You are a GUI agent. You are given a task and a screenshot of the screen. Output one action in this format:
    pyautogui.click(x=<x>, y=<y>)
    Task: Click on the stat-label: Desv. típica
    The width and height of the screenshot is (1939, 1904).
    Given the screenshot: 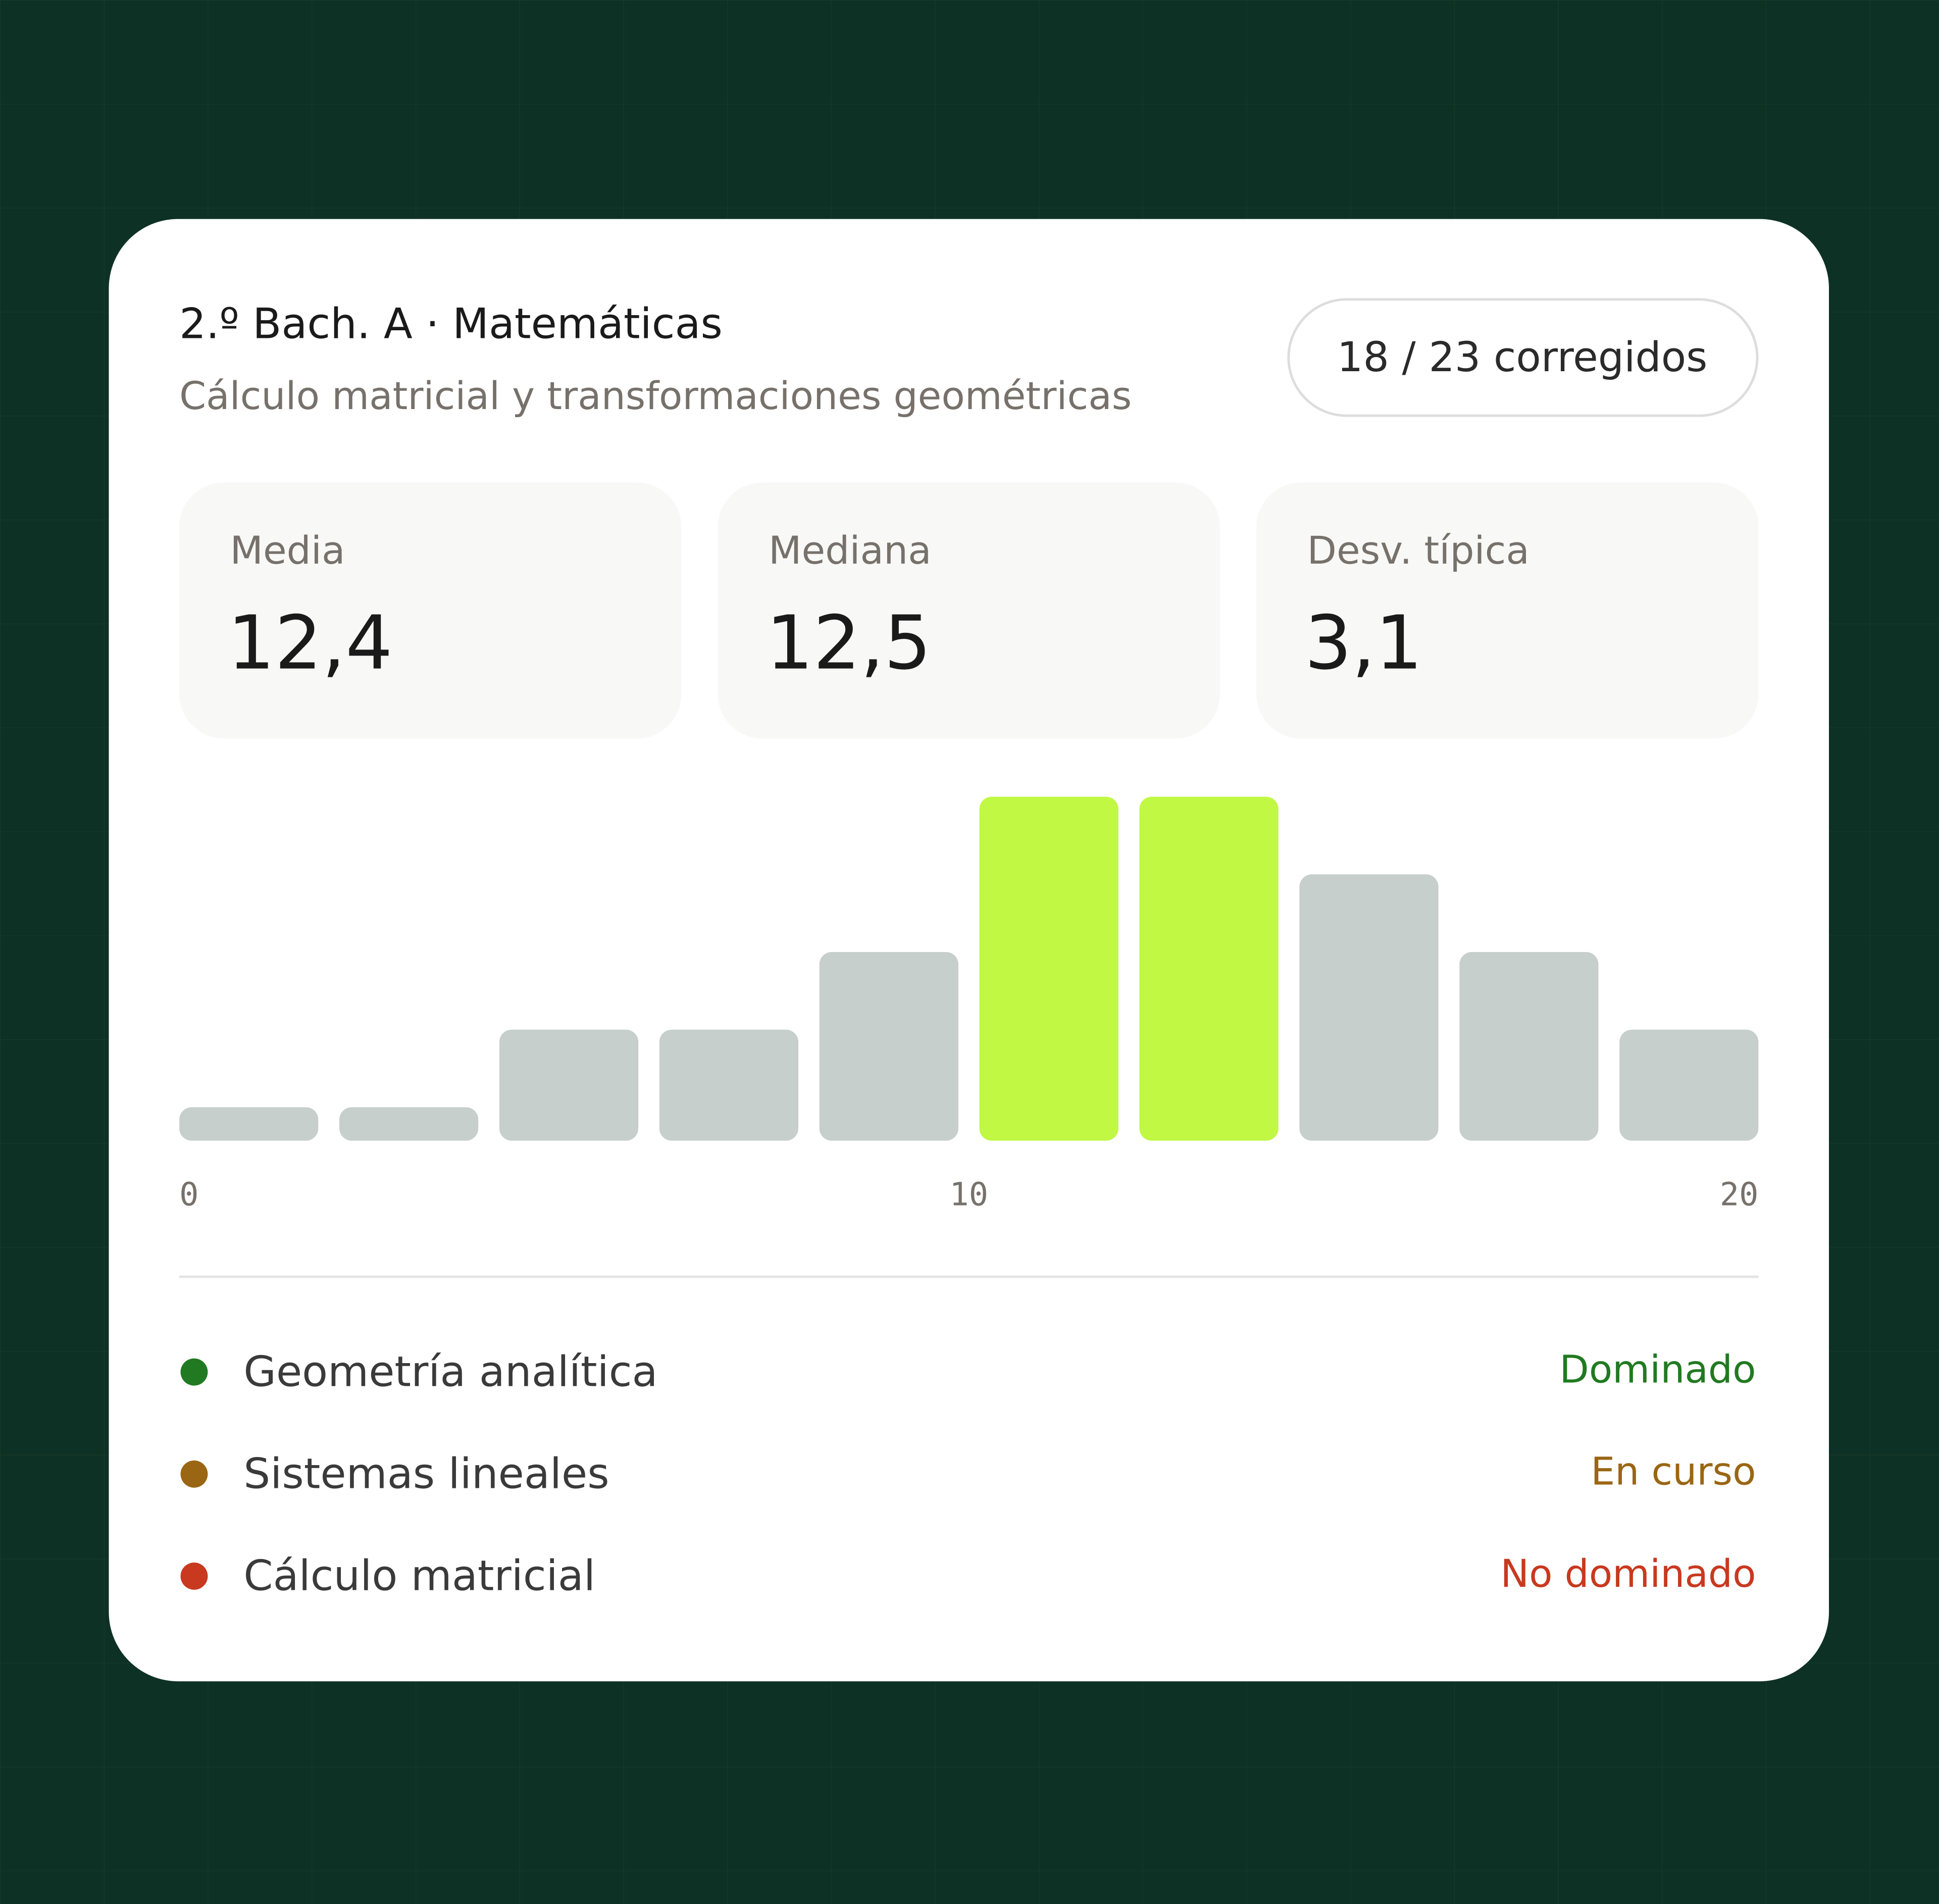 What is the action you would take?
    pyautogui.click(x=1418, y=550)
    